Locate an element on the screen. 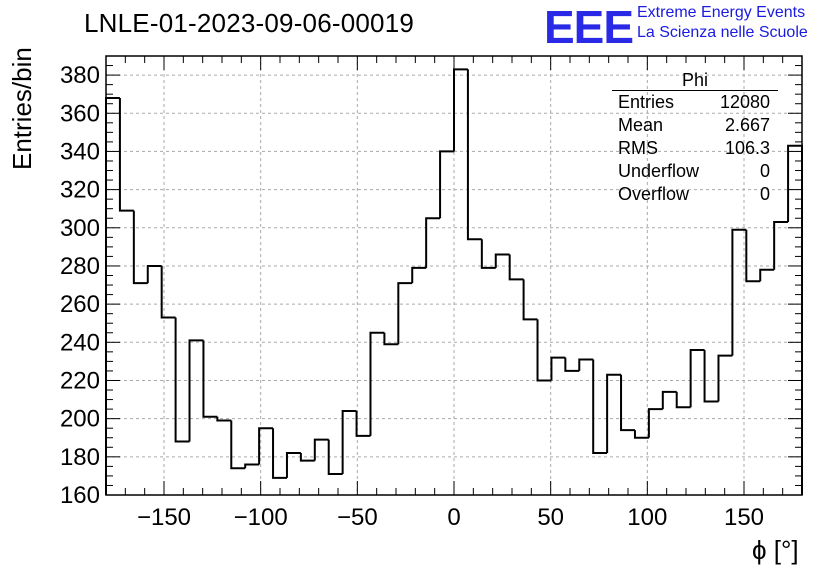 The image size is (836, 572). stats-label: Mean is located at coordinates (641, 125).